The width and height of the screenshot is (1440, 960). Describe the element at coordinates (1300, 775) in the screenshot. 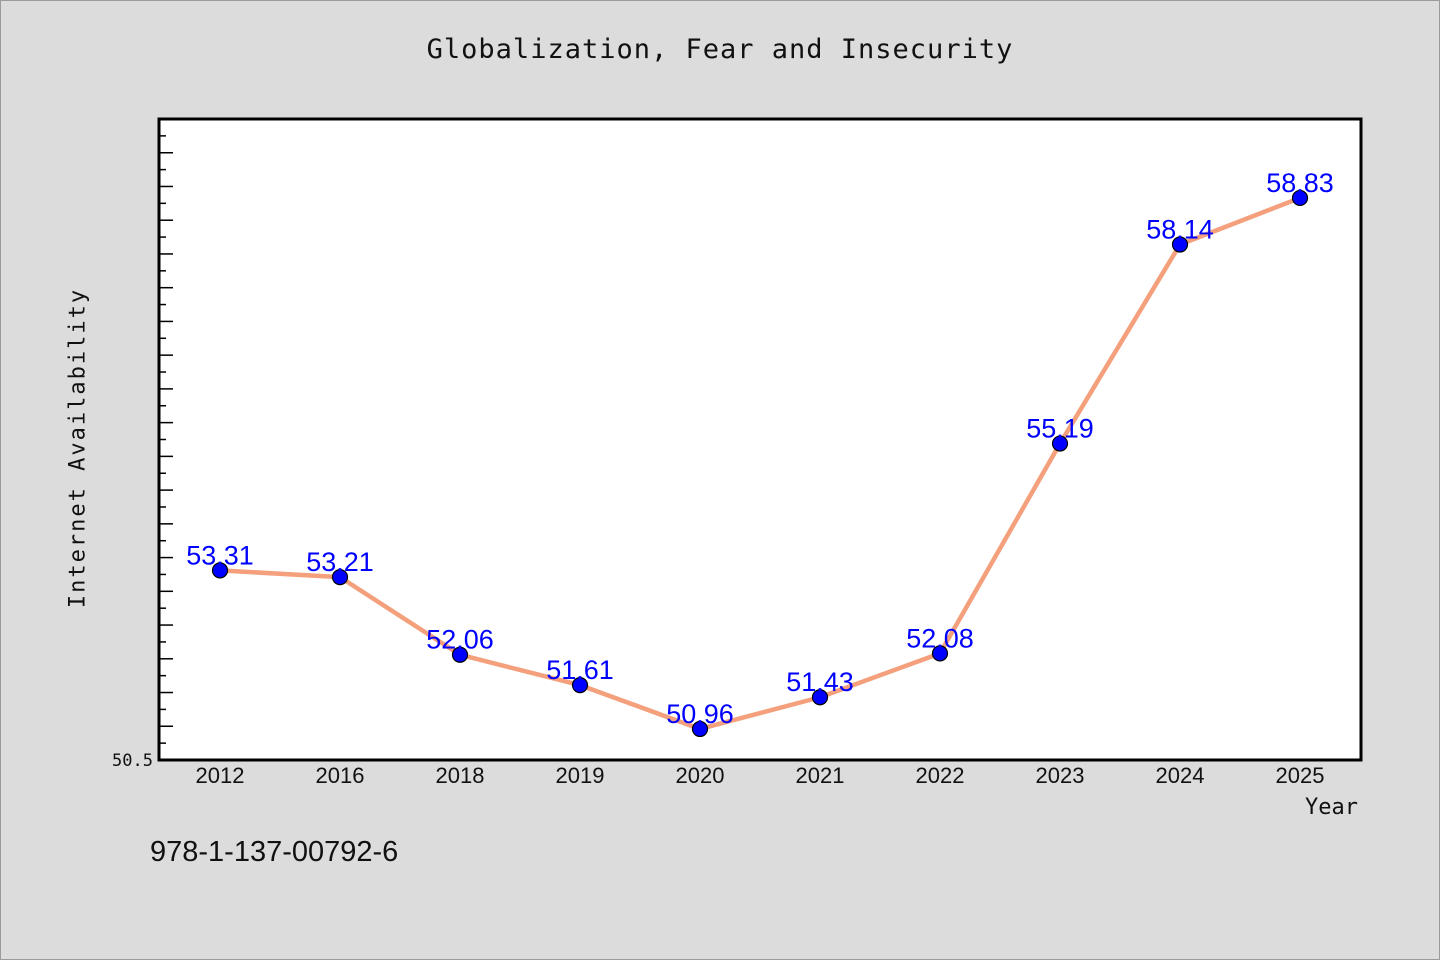

I see `x-tick-label: 2025` at that location.